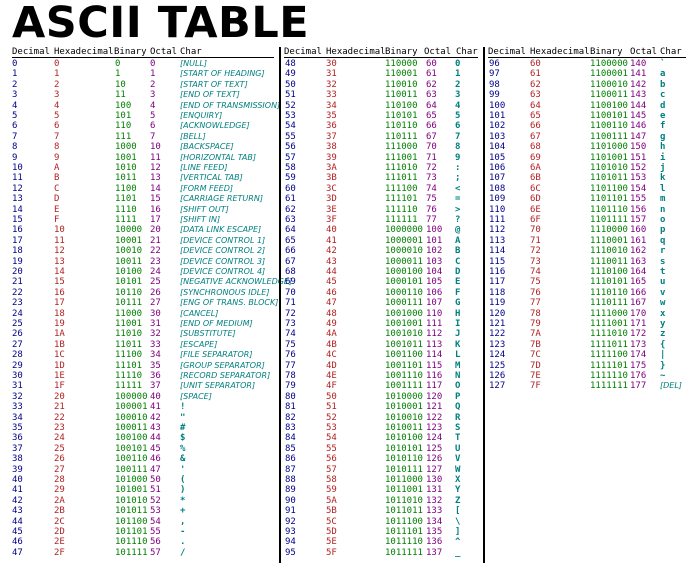 The image size is (700, 568). What do you see at coordinates (331, 230) in the screenshot?
I see `hex-cell: 40` at bounding box center [331, 230].